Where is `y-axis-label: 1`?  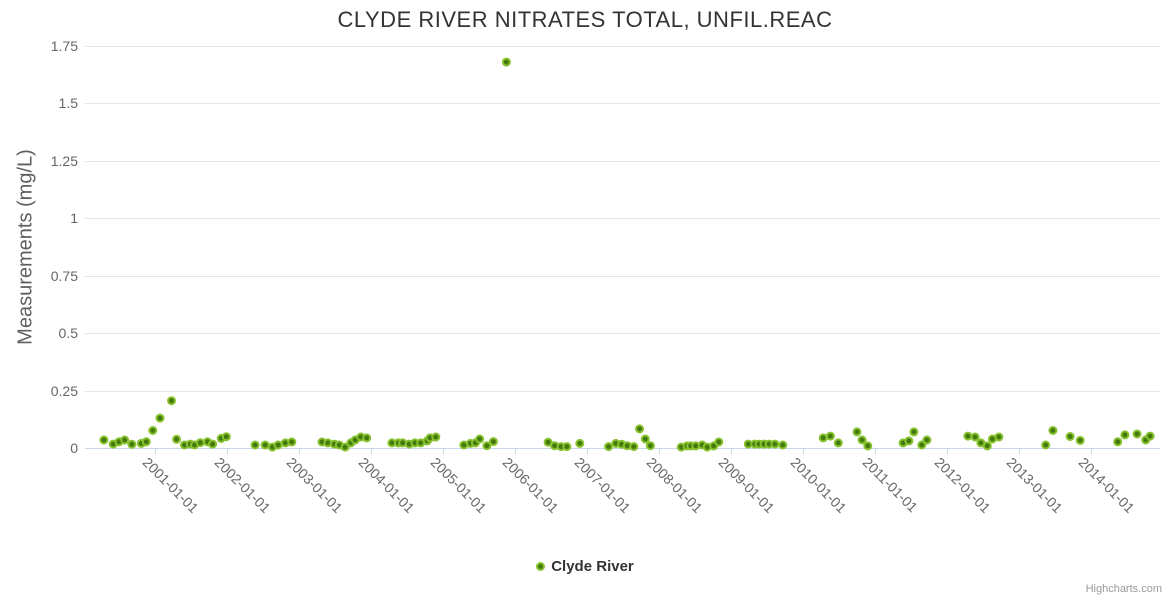
y-axis-label: 1 is located at coordinates (74, 218).